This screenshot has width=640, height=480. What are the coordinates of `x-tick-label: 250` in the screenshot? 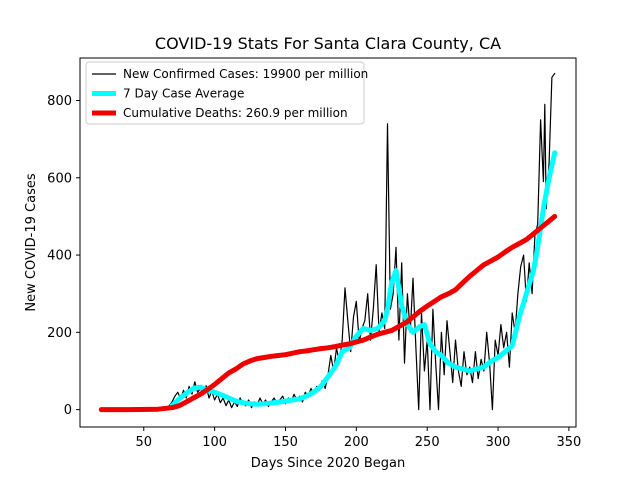 It's located at (427, 442).